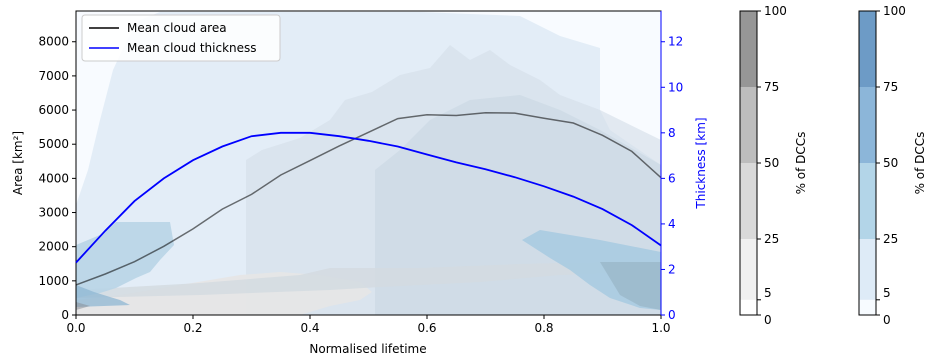  I want to click on legend-box, so click(181, 38).